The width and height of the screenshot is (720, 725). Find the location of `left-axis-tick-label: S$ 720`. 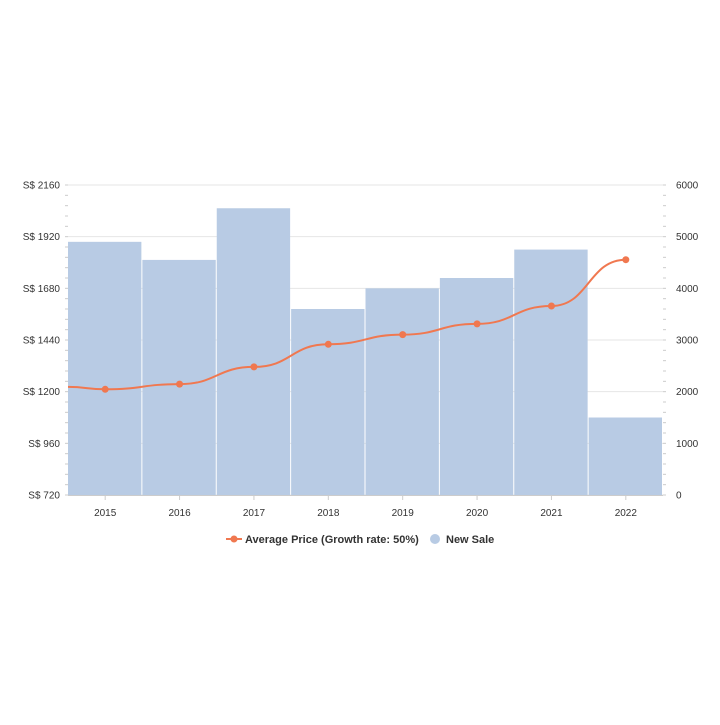

left-axis-tick-label: S$ 720 is located at coordinates (44, 496).